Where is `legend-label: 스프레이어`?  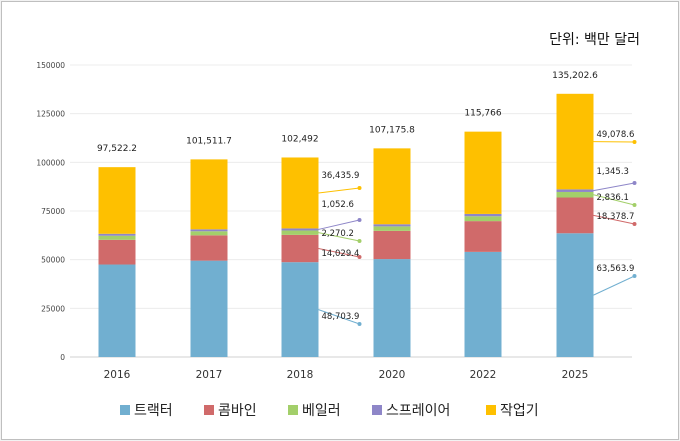
legend-label: 스프레이어 is located at coordinates (418, 411).